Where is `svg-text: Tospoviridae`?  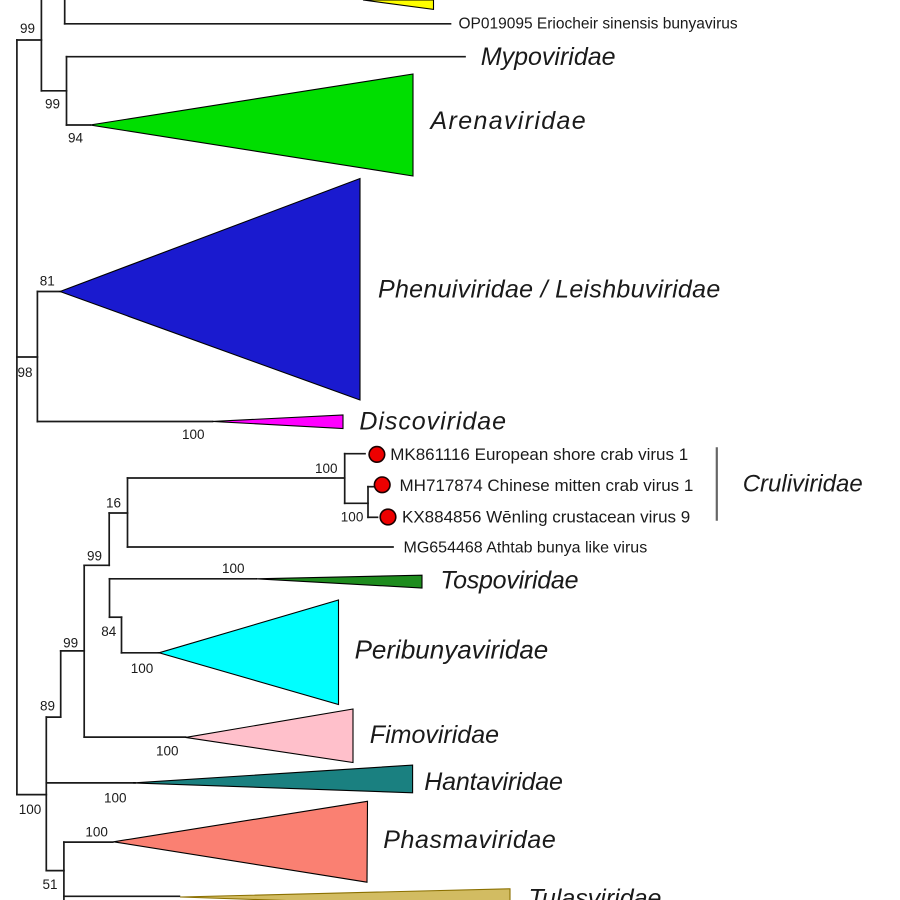
svg-text: Tospoviridae is located at coordinates (509, 581).